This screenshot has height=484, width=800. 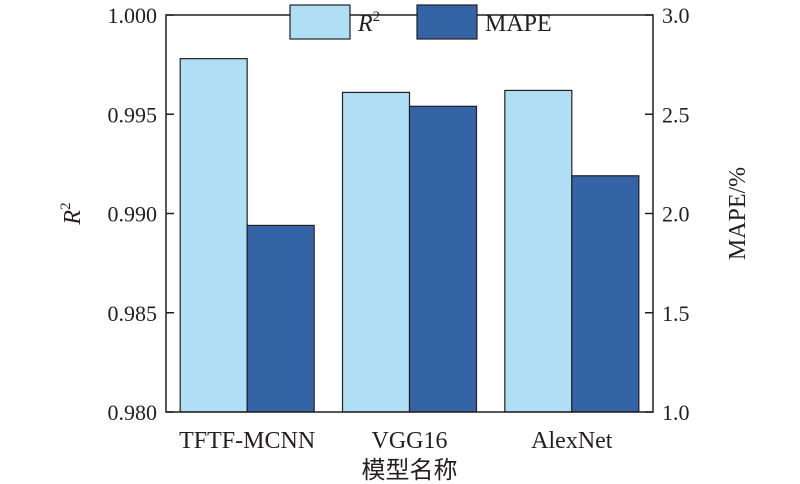 I want to click on left-tick-label: 0.995, so click(x=133, y=114).